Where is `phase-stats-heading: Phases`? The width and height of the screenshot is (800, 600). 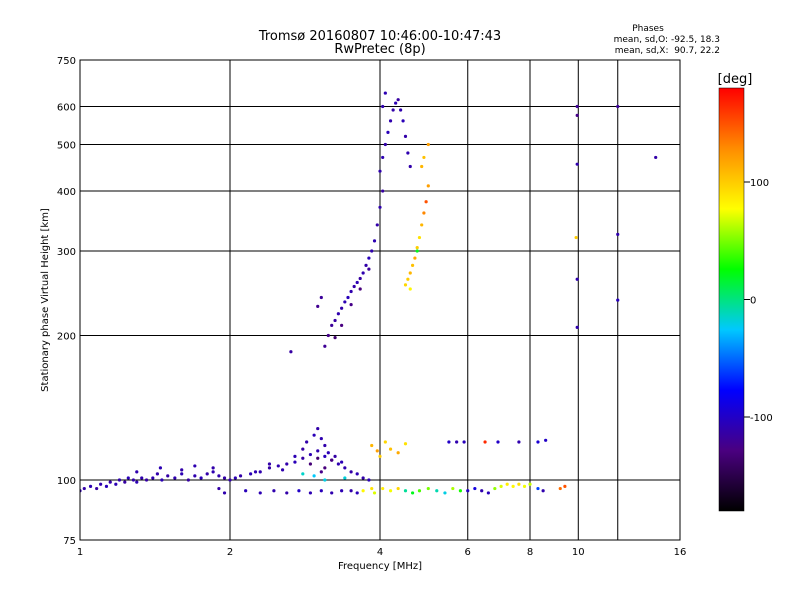
phase-stats-heading: Phases is located at coordinates (648, 29).